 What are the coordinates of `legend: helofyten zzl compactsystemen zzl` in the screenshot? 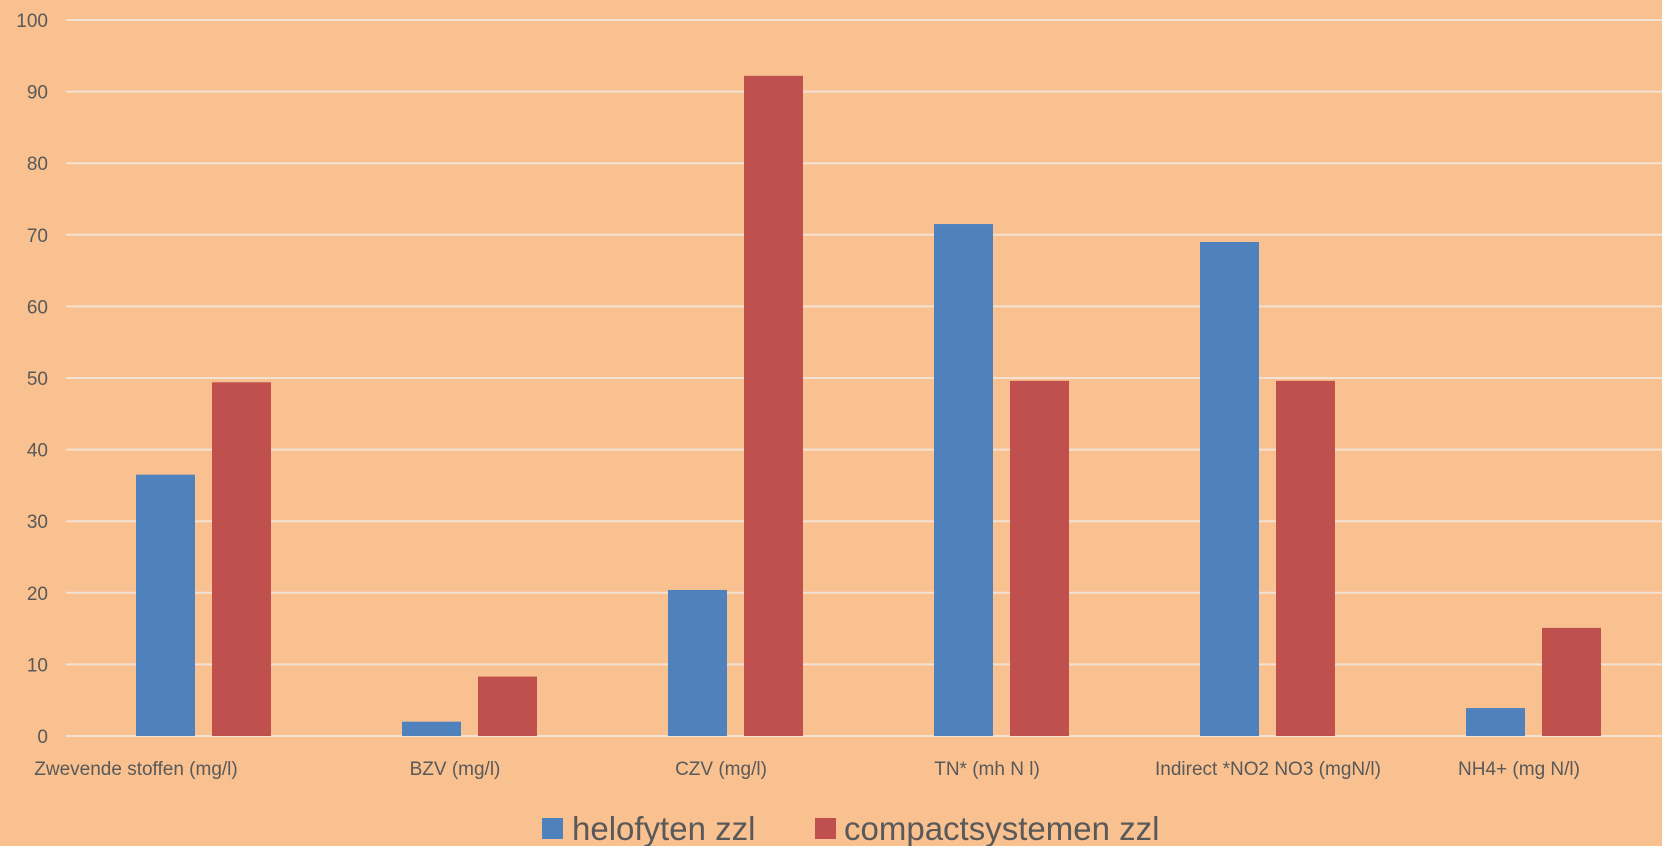 It's located at (850, 828).